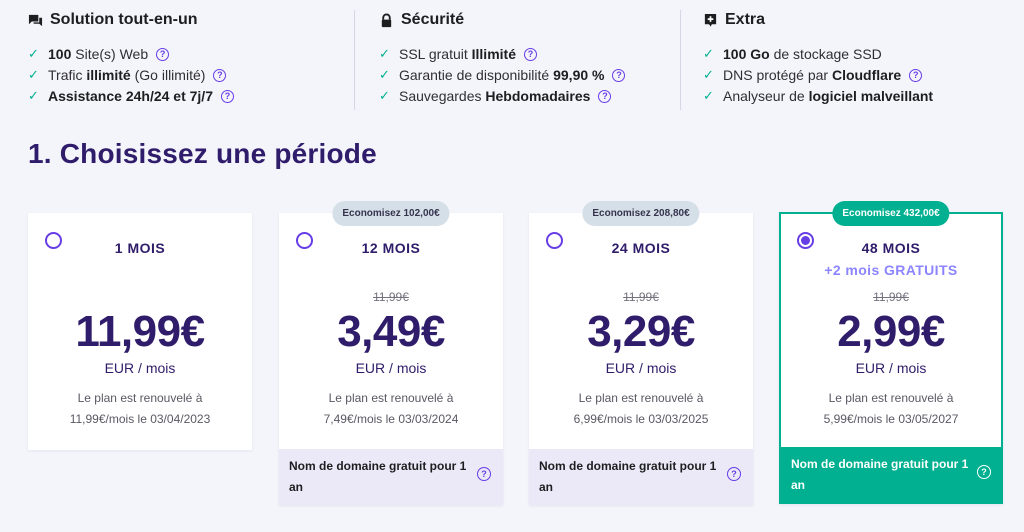 The image size is (1024, 532). I want to click on feature-title: Extra, so click(745, 19).